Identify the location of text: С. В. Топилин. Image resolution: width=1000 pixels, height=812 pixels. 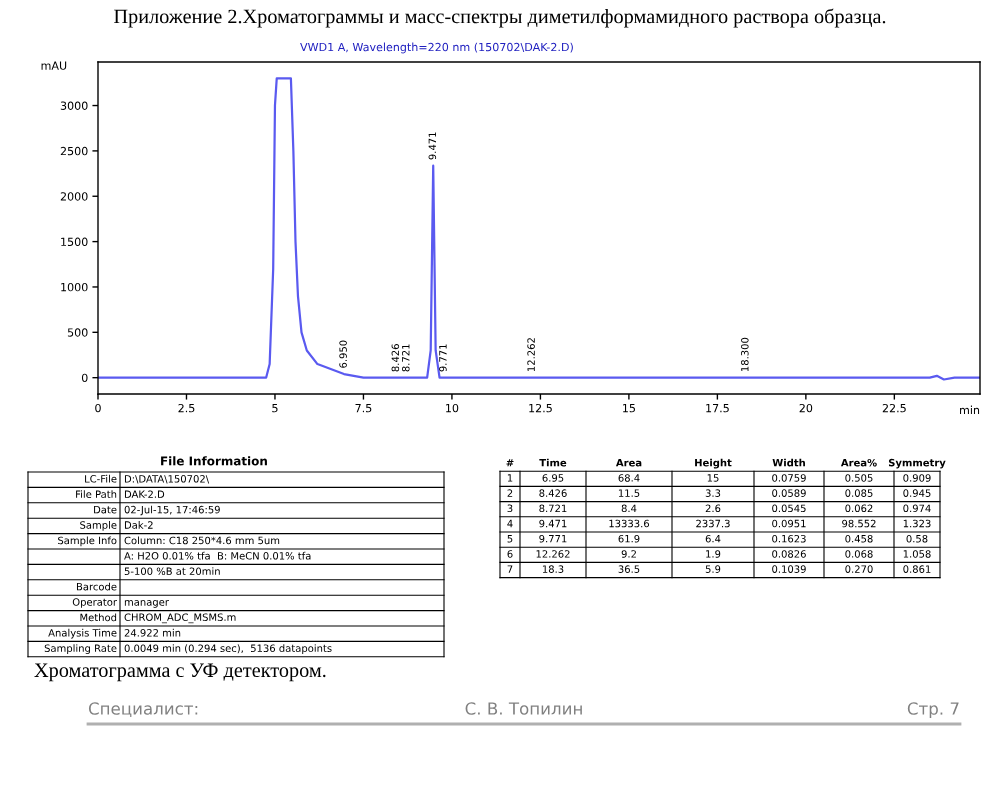
(523, 708).